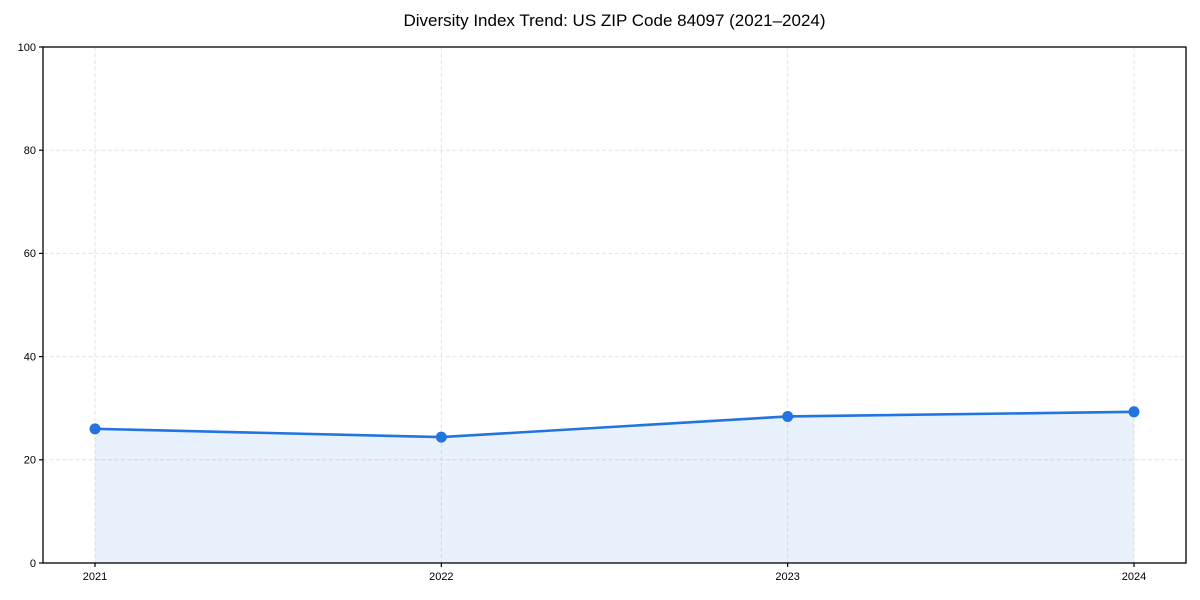 This screenshot has height=600, width=1200. What do you see at coordinates (1134, 577) in the screenshot?
I see `x-tick-label: 2024` at bounding box center [1134, 577].